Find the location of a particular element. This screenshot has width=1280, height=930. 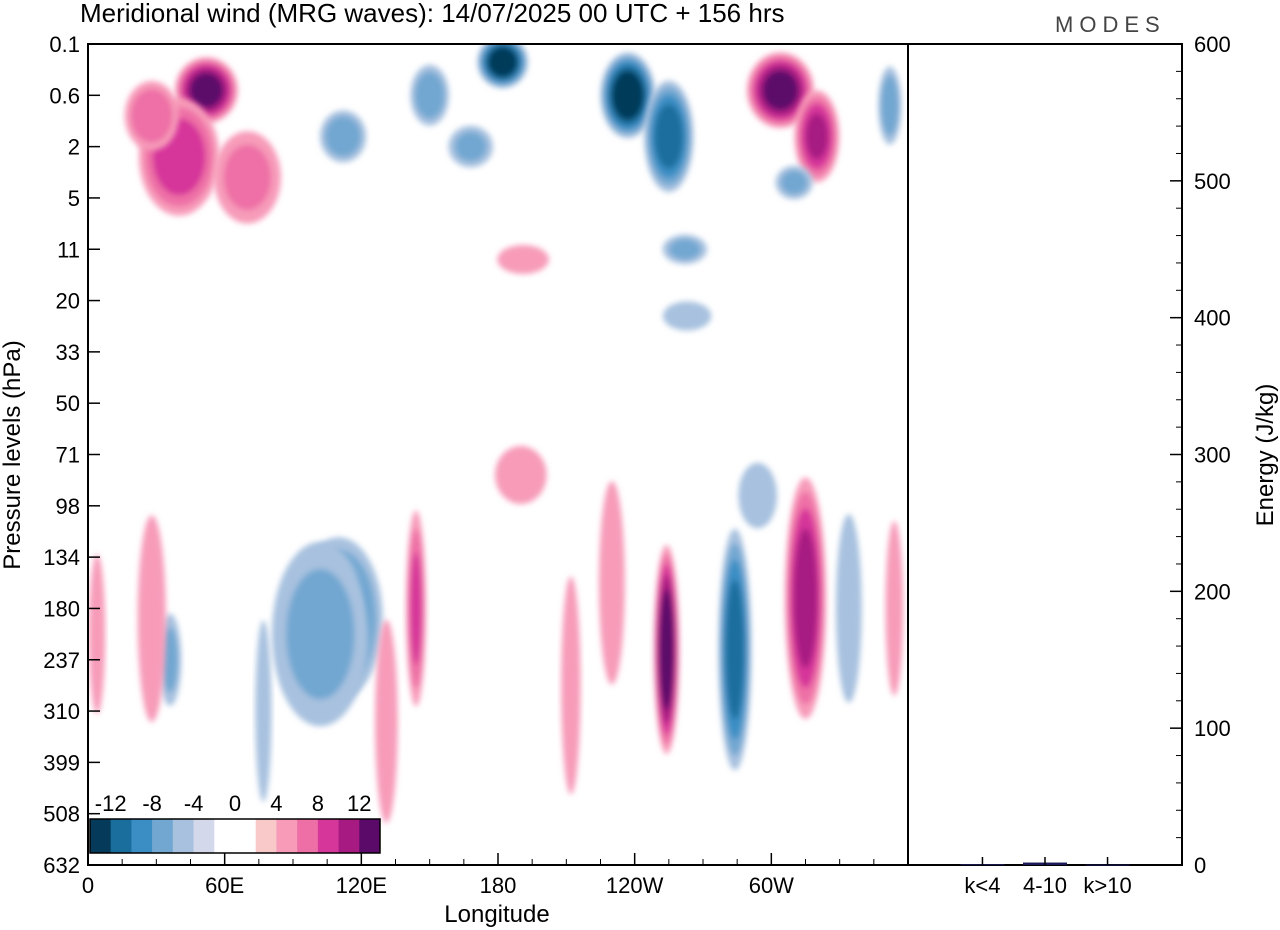

y-tick-label: 50 is located at coordinates (68, 403).